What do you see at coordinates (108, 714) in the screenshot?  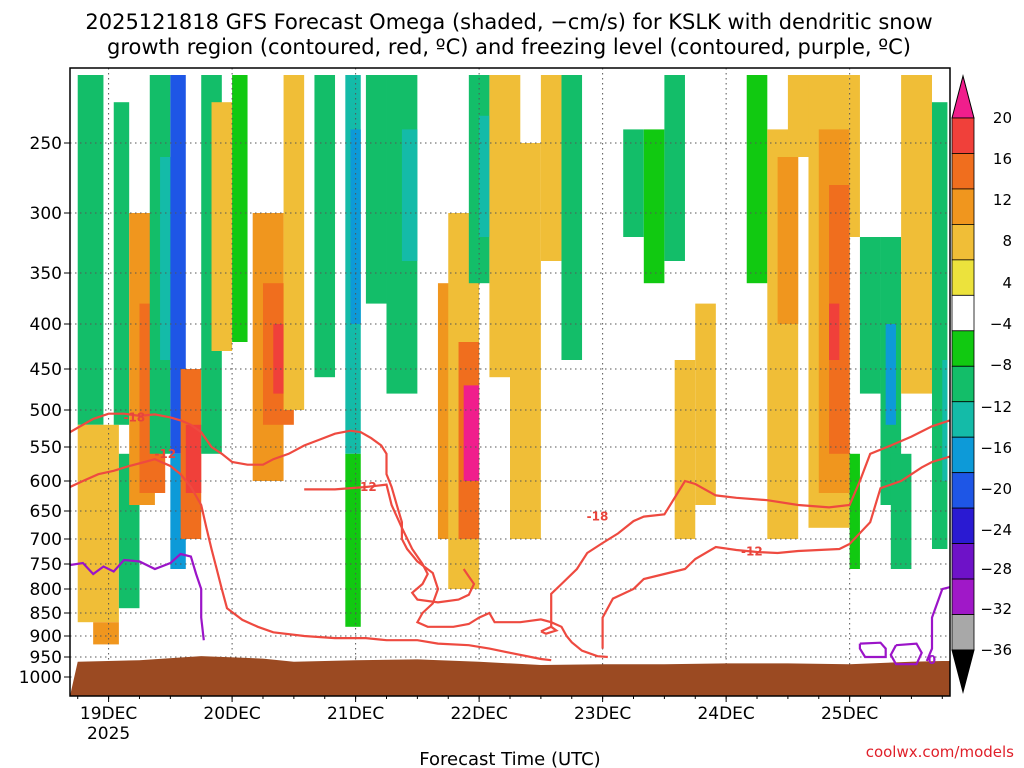 I see `x-tick-label: 19DEC` at bounding box center [108, 714].